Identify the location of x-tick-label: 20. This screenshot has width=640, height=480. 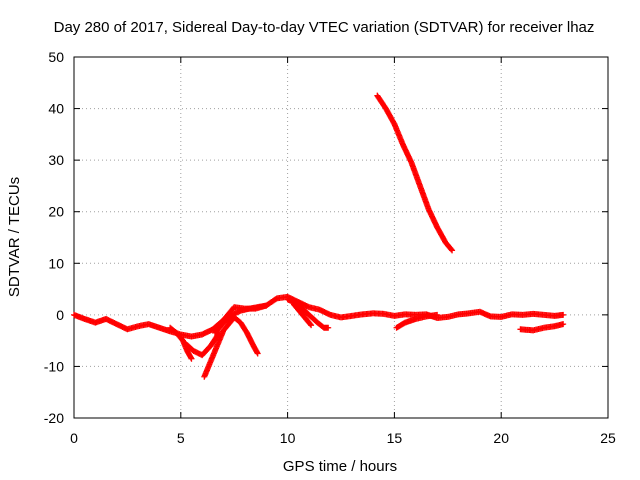
(501, 438).